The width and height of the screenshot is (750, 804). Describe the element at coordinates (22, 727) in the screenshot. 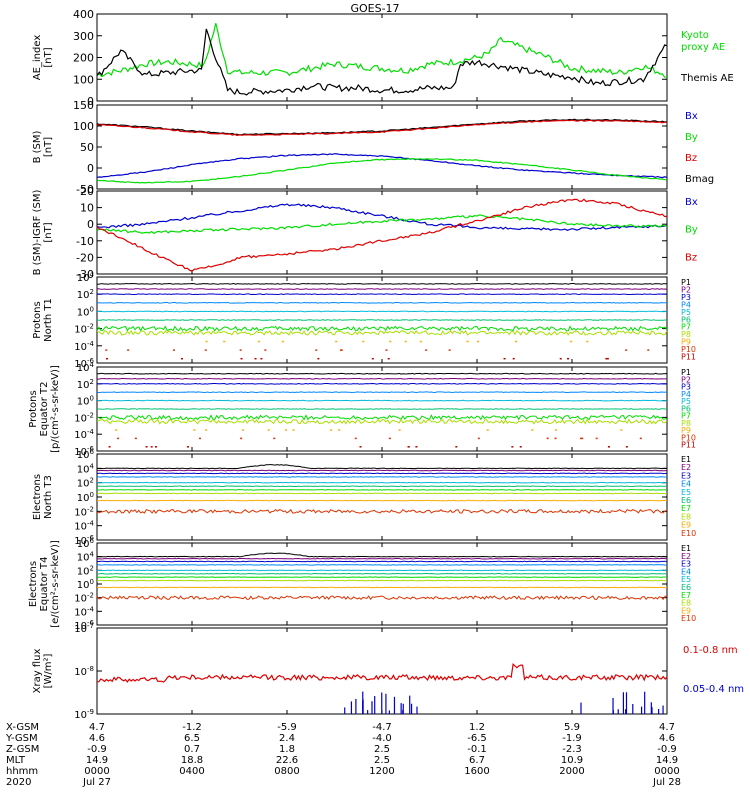

I see `ephemeris-row-label: X-GSM` at that location.